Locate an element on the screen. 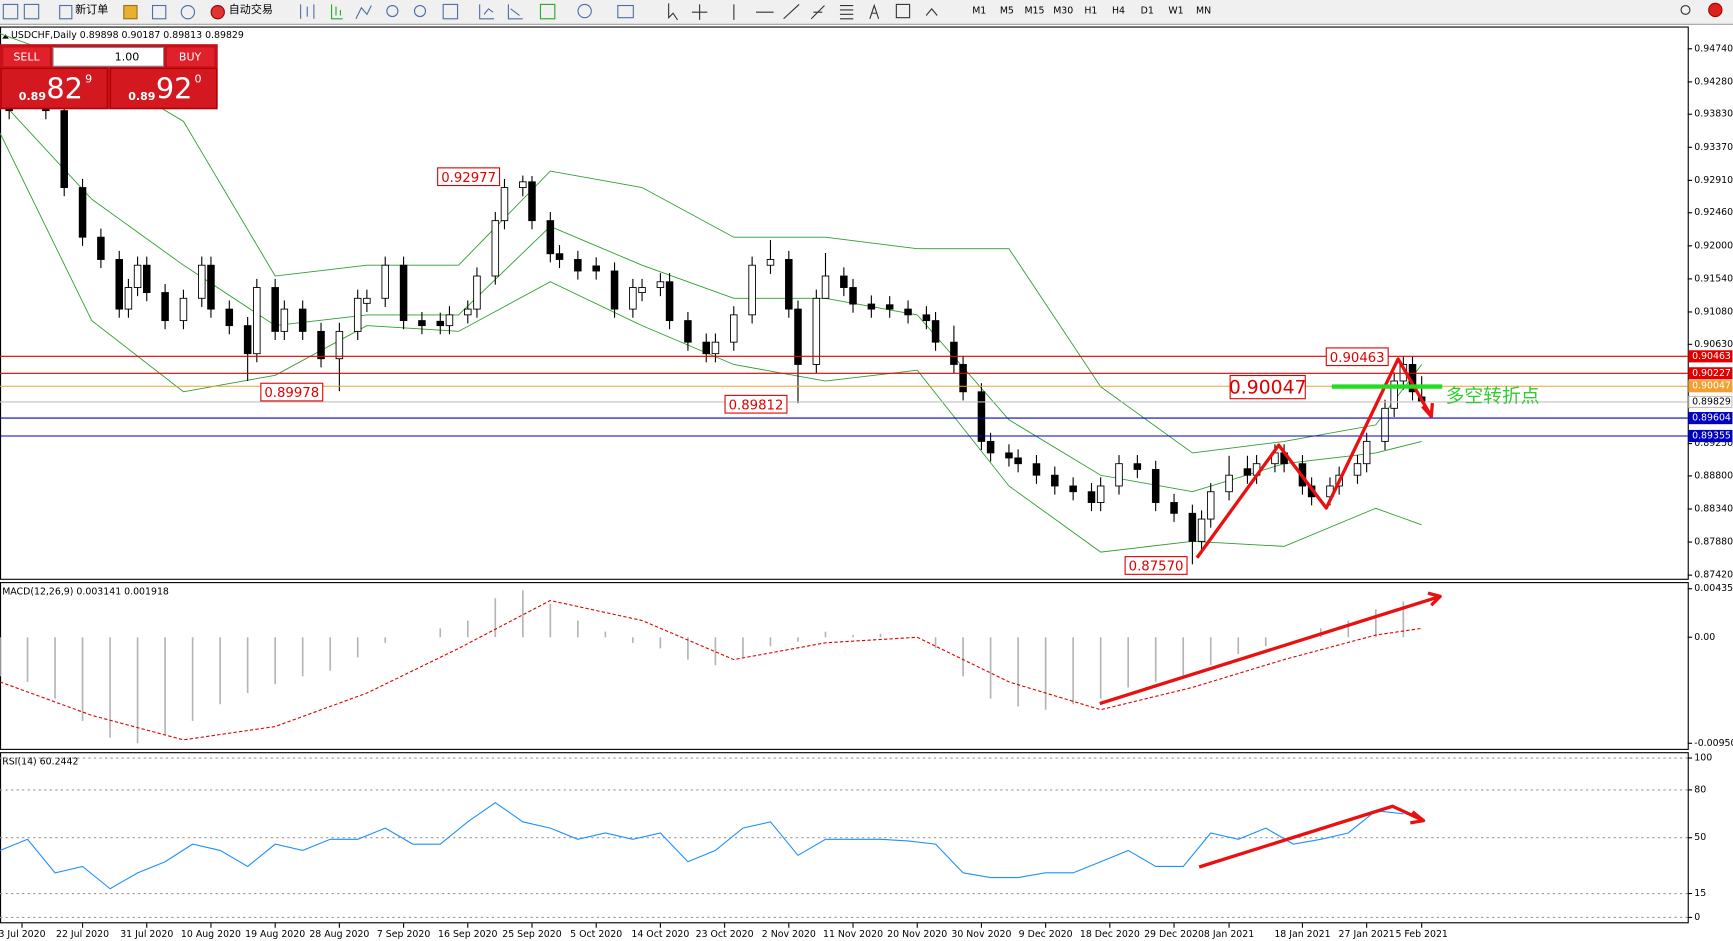 Image resolution: width=1733 pixels, height=941 pixels. indicator-title: RSI(14) 60.2442 is located at coordinates (40, 762).